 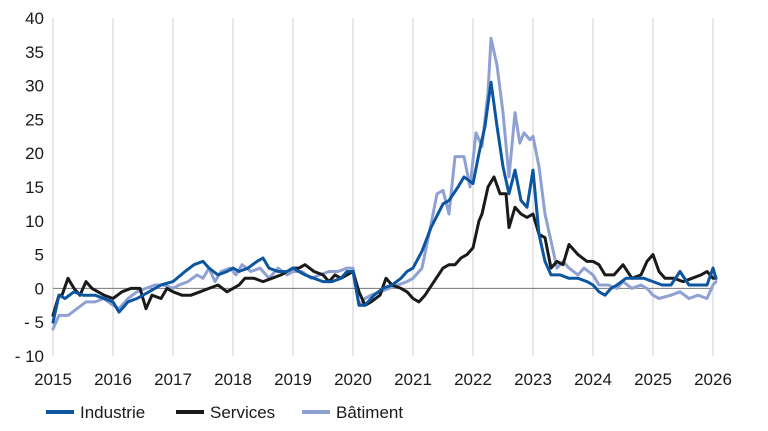 I want to click on y-axis-tick-labels: - 10 - 5 0 5 10 15 20 25 30 35 40, so click(x=29, y=187).